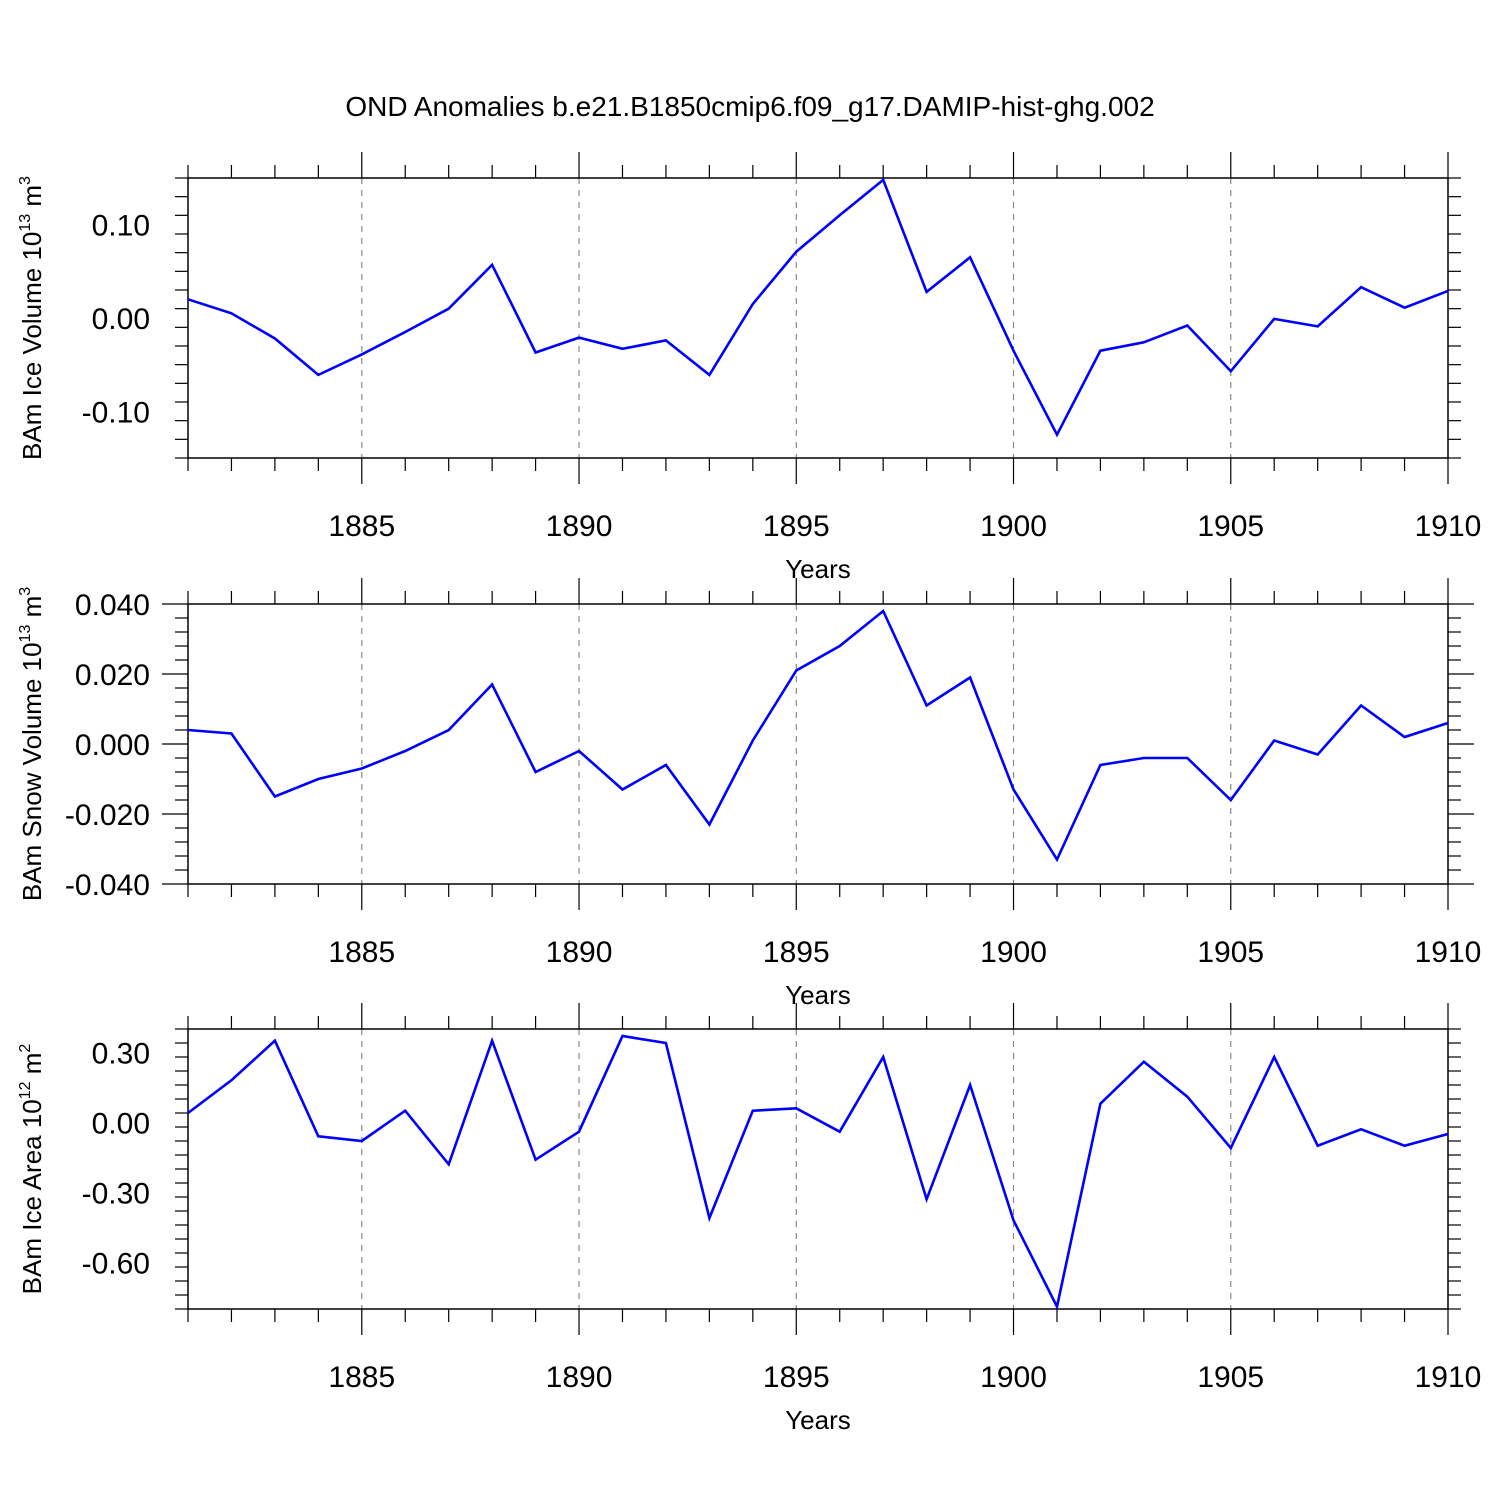  What do you see at coordinates (107, 885) in the screenshot?
I see `y-tick-label: -0.040` at bounding box center [107, 885].